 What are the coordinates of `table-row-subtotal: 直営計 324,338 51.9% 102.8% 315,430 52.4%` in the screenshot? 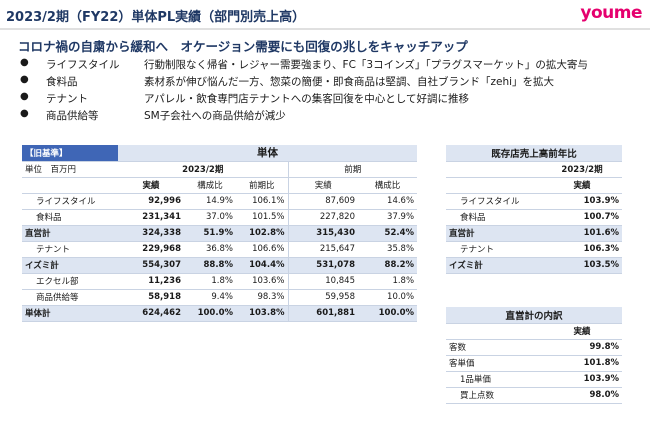 It's located at (220, 233).